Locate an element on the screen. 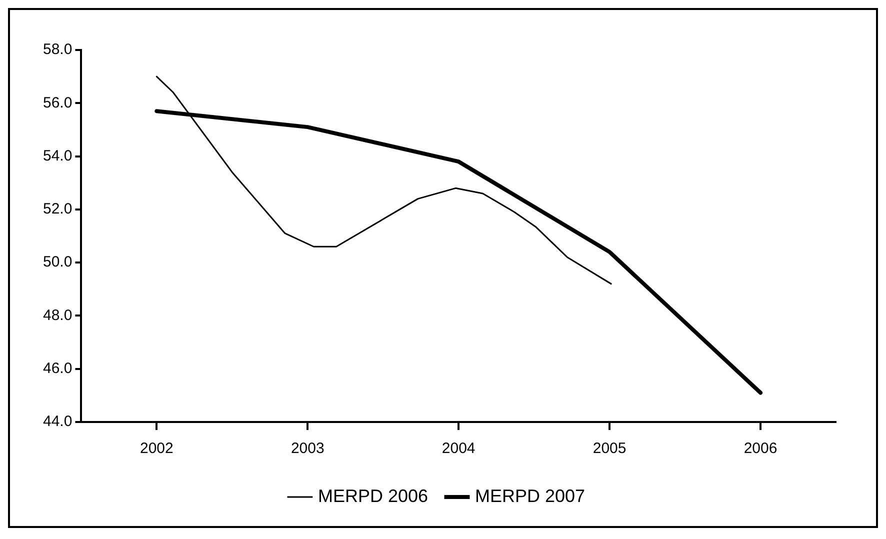 The image size is (886, 539). y-tick-label: 52.0 is located at coordinates (57, 209).